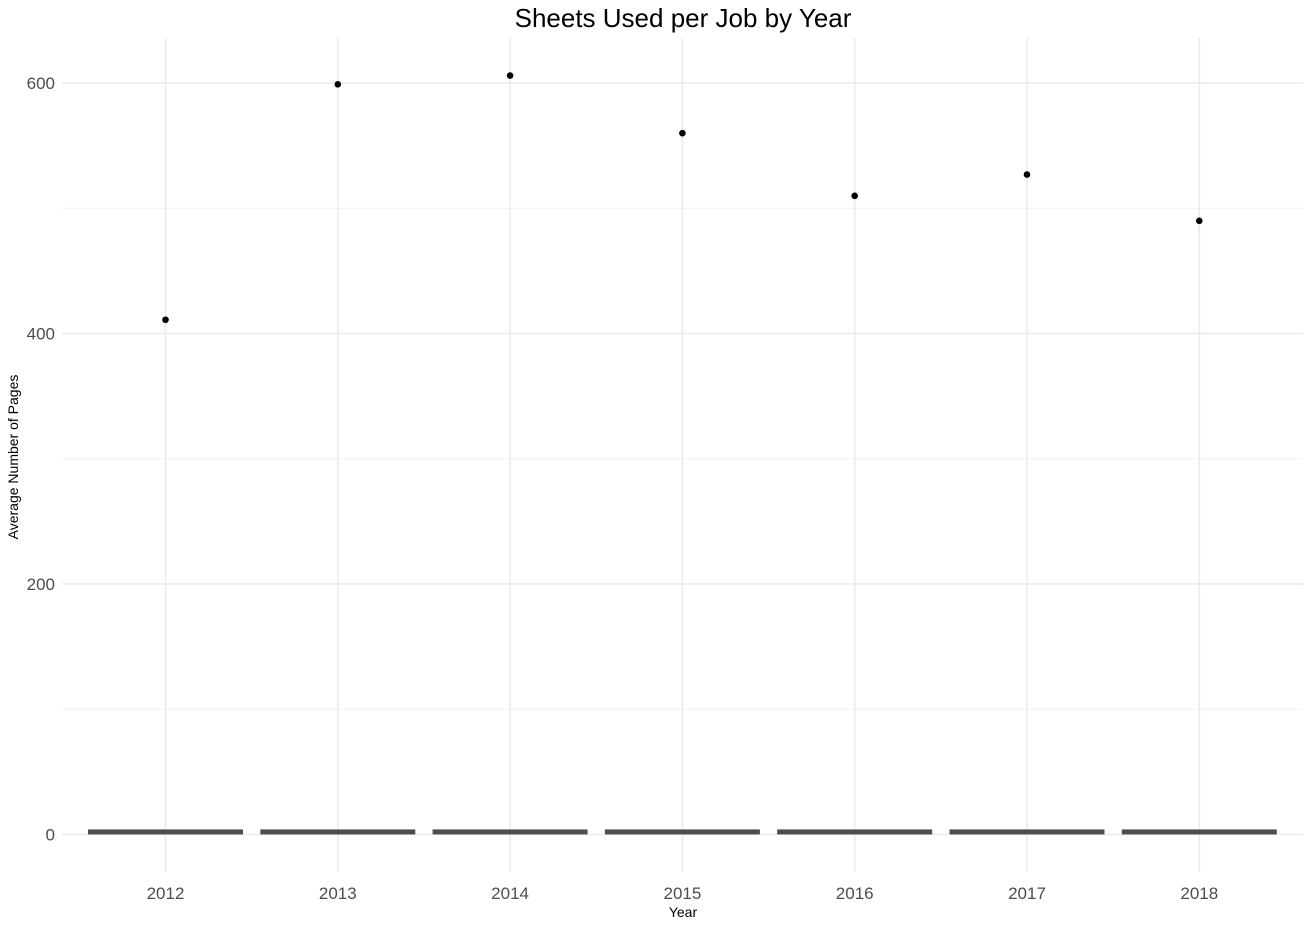 The width and height of the screenshot is (1310, 927). Describe the element at coordinates (1199, 893) in the screenshot. I see `x-tick-label: 2018` at that location.